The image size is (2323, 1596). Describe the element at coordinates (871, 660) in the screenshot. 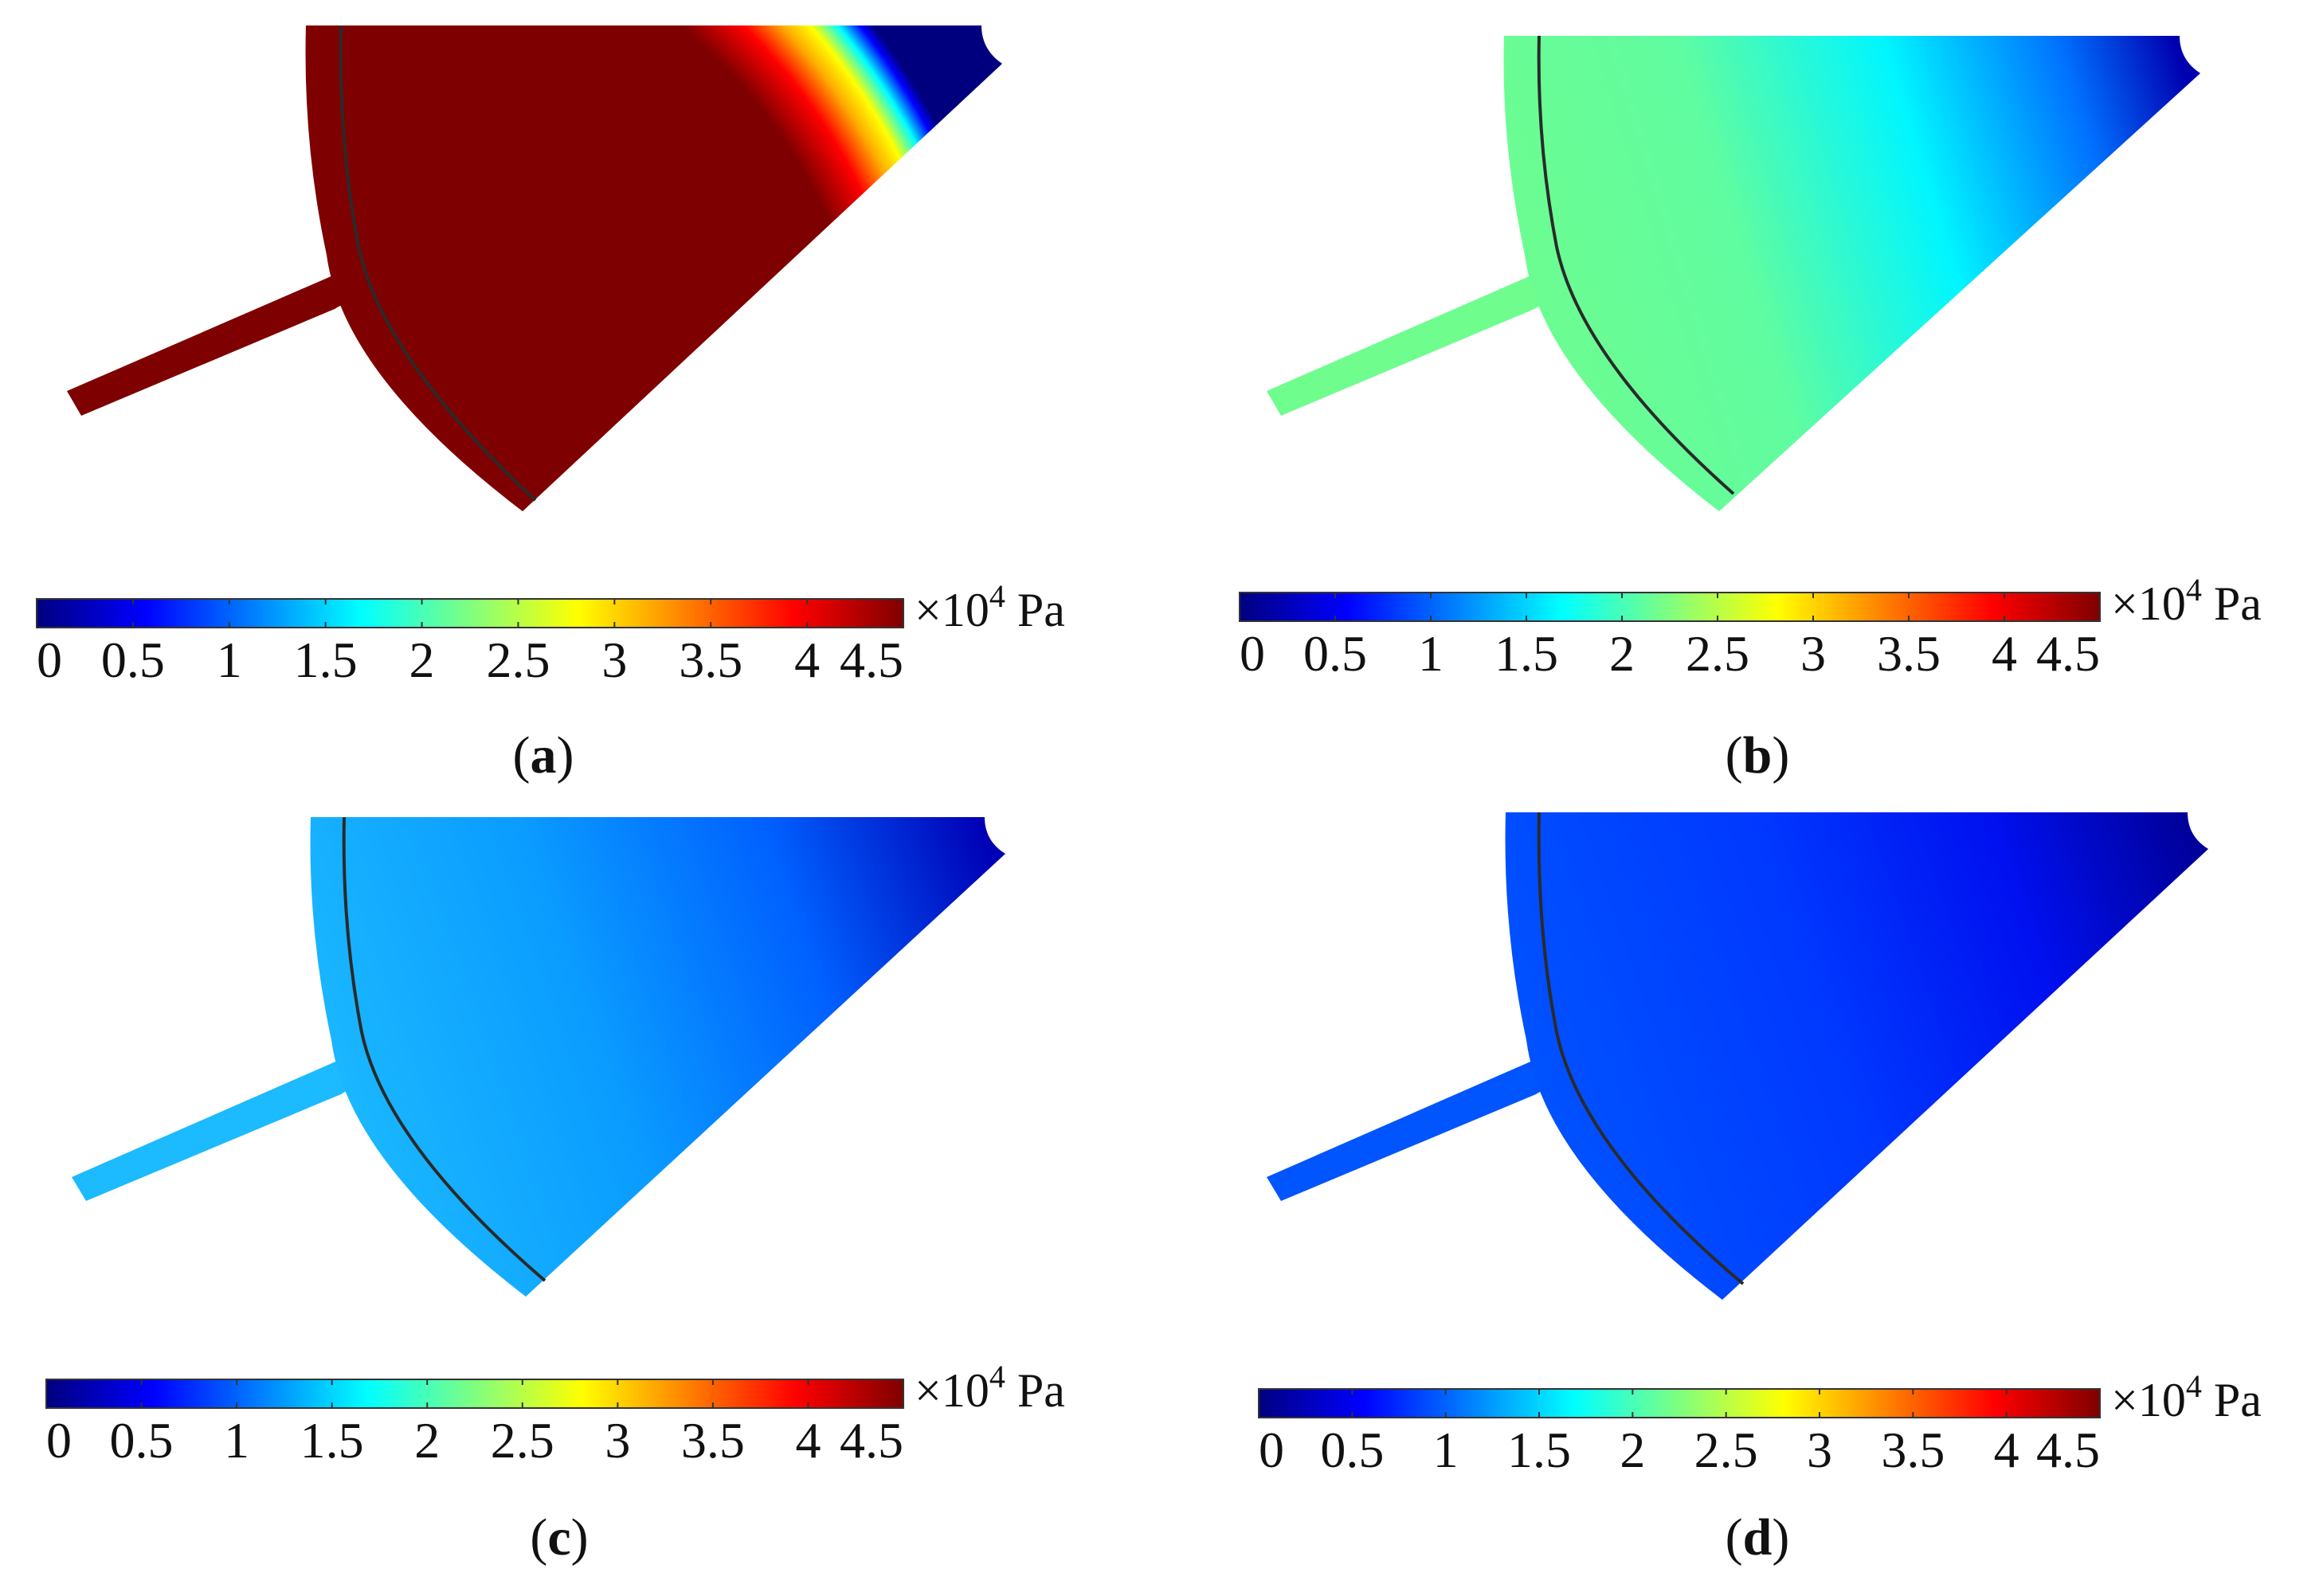

I see `colorbar-a-tick-label: 4.5` at that location.